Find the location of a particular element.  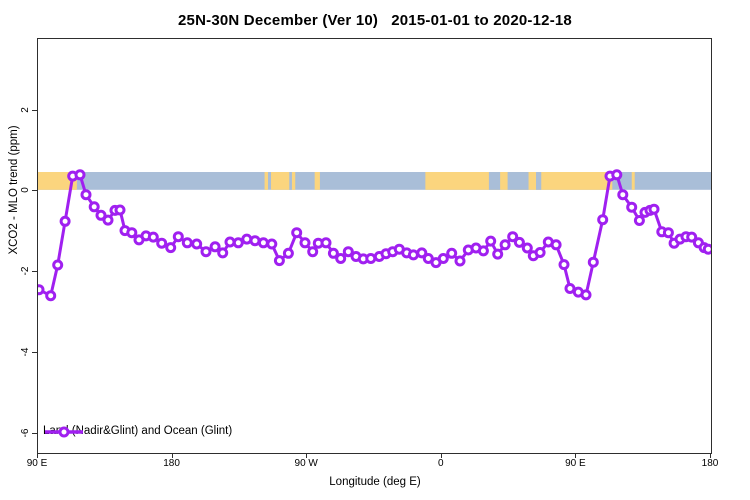

legend-marker-icon is located at coordinates (64, 432).